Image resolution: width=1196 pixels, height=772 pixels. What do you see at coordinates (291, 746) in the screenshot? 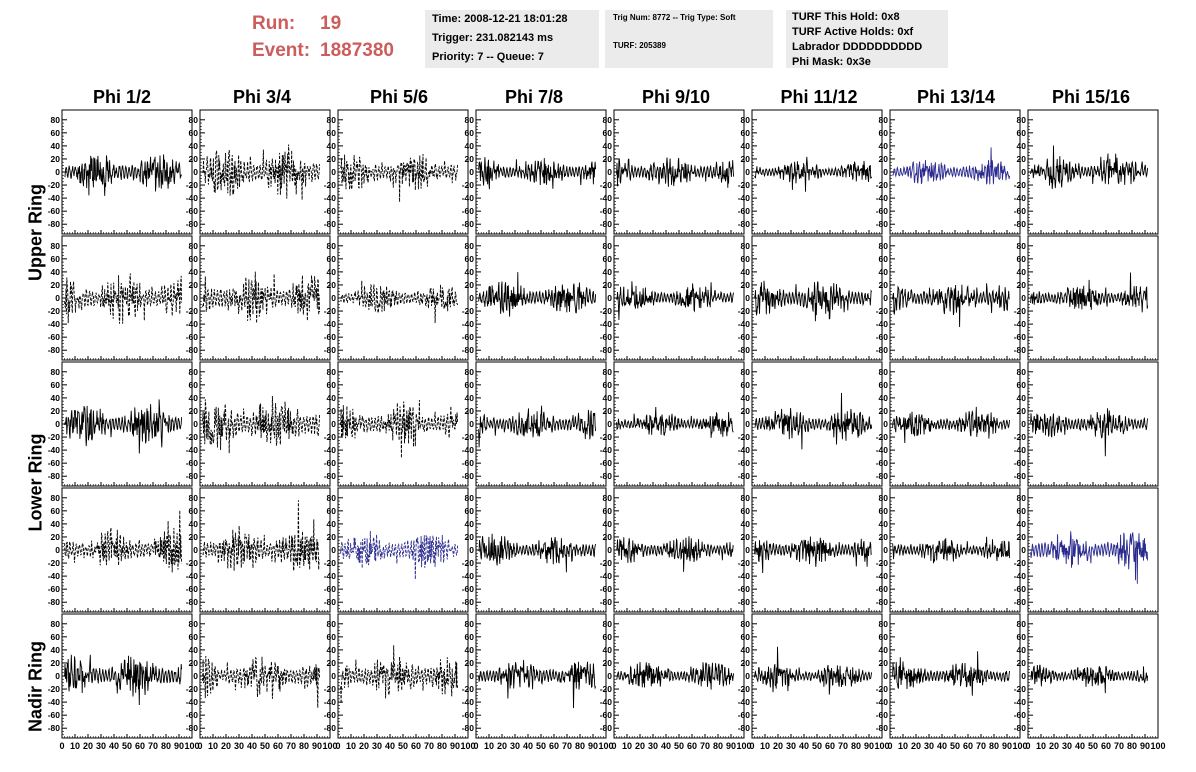
I see `x-tick-label: 70` at bounding box center [291, 746].